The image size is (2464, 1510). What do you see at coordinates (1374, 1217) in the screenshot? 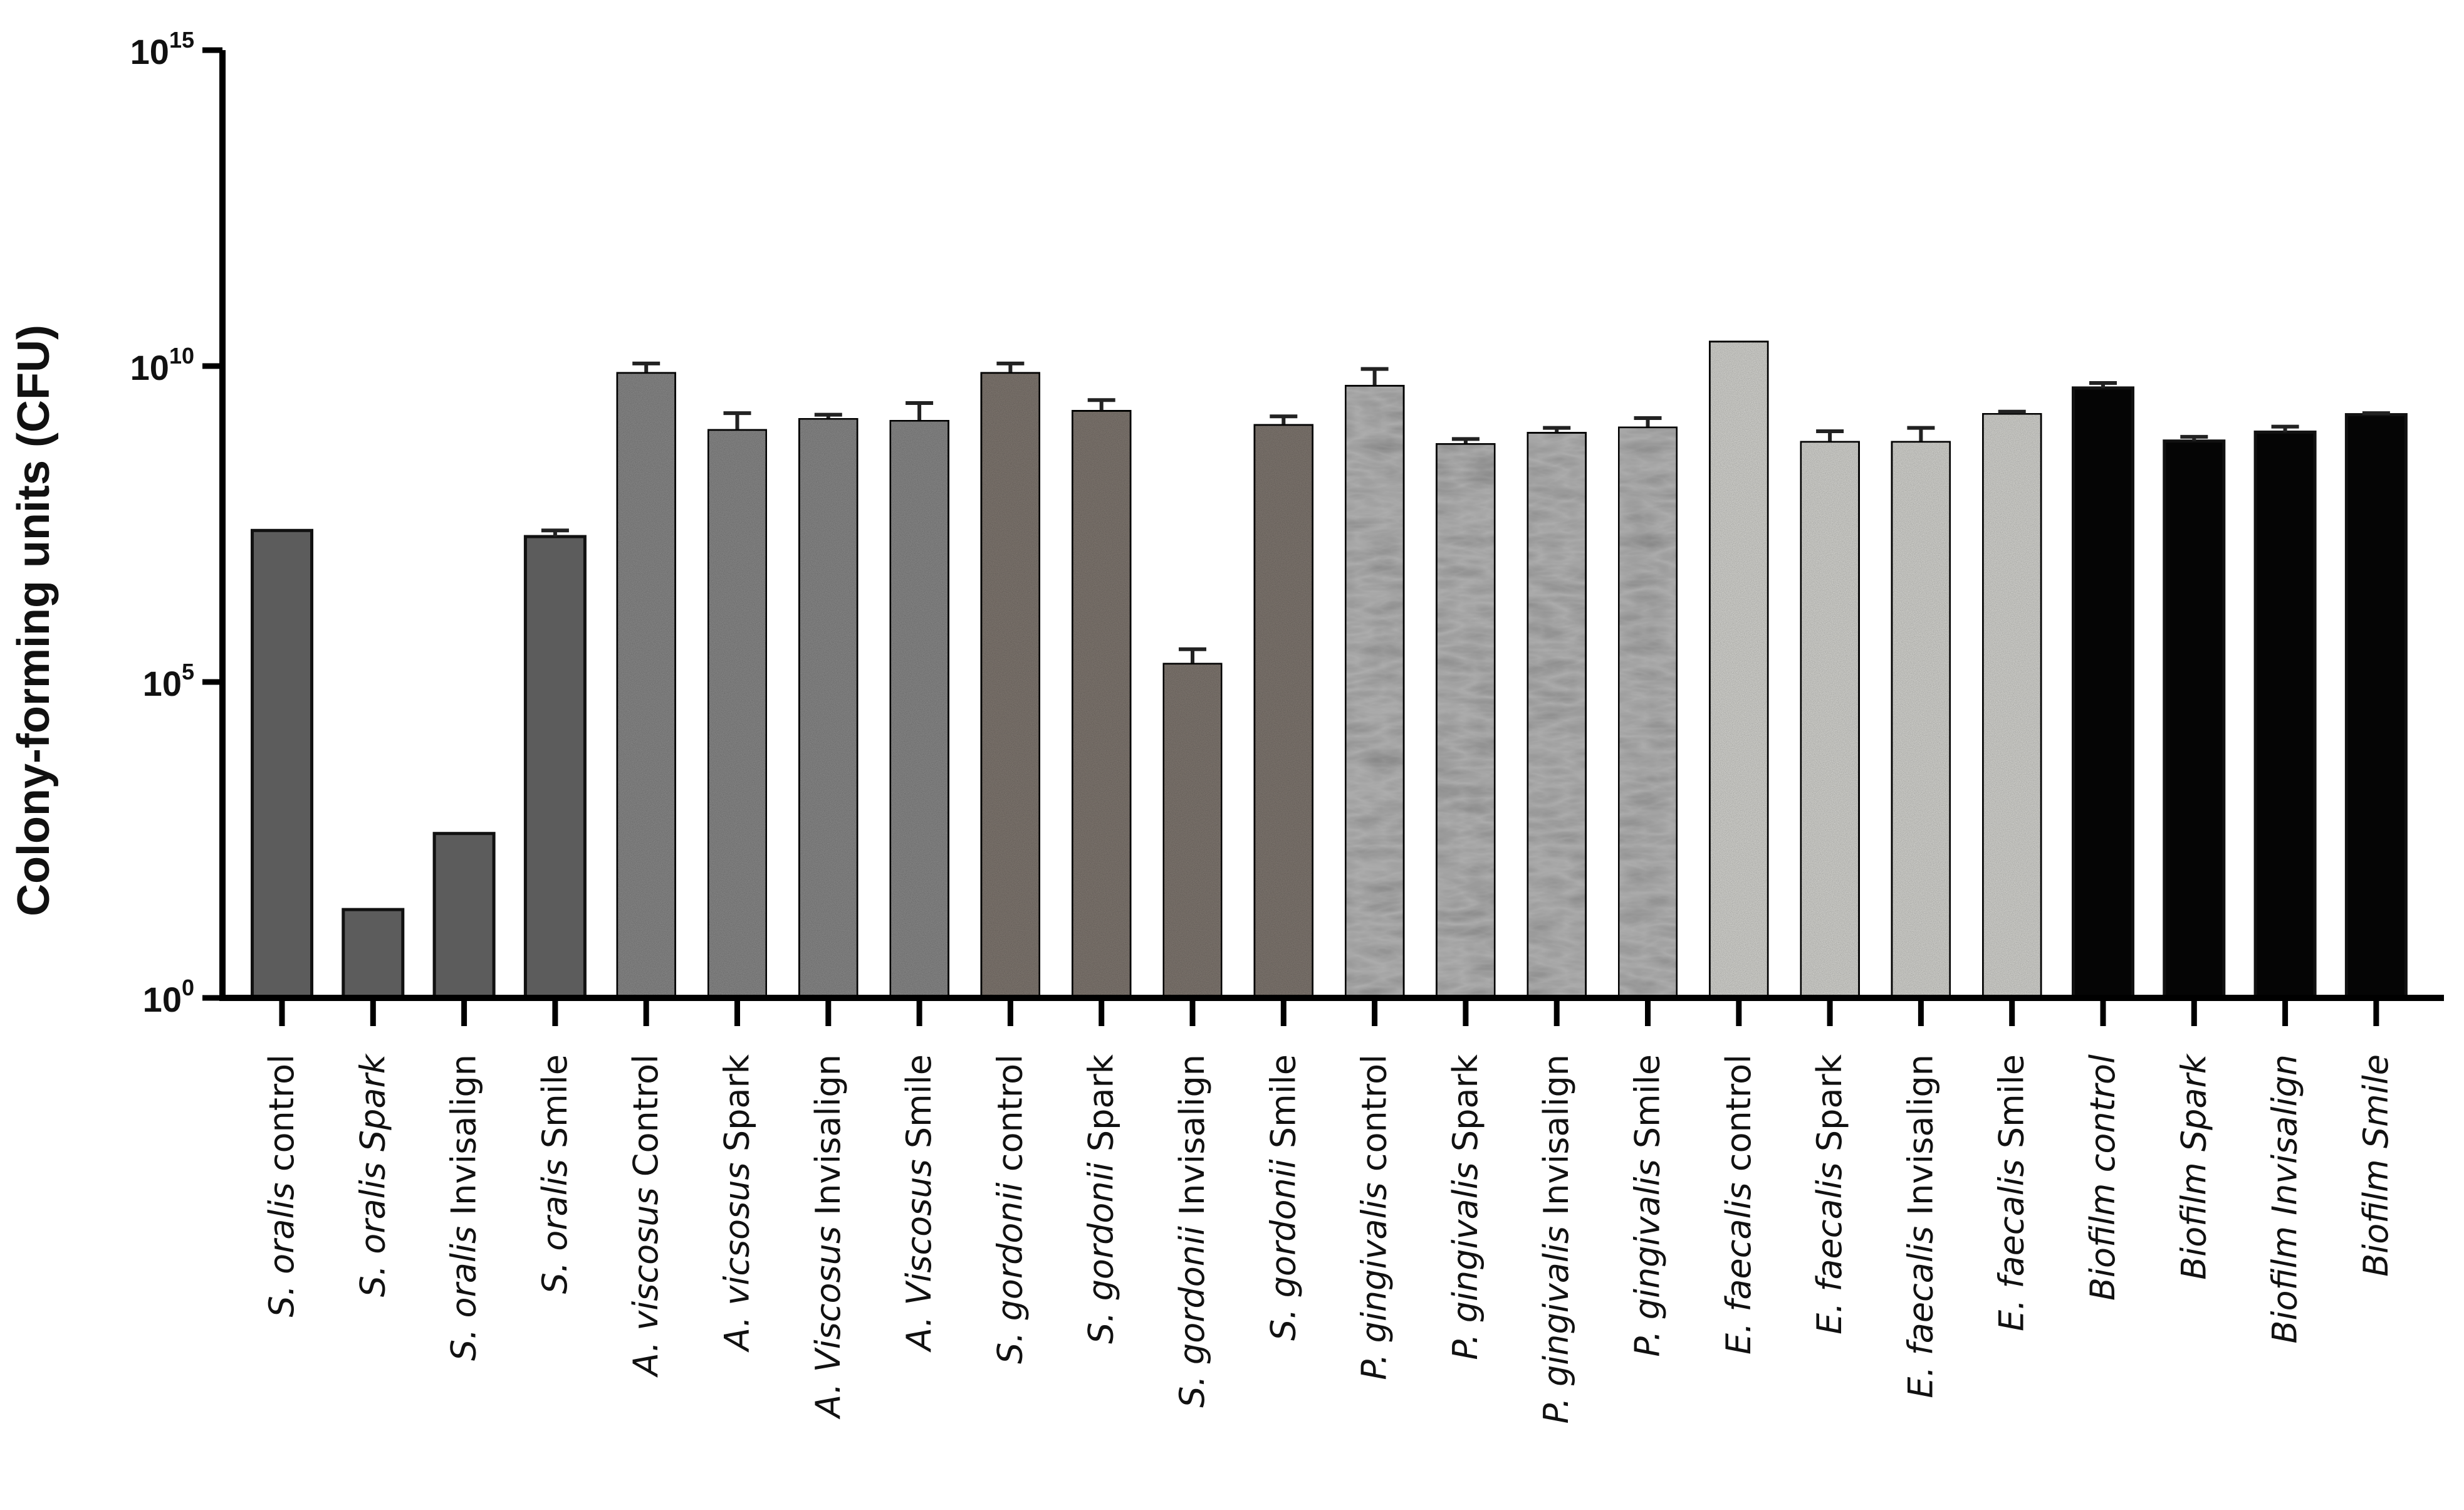
I see `x-category-label: P. gingivalis control` at bounding box center [1374, 1217].